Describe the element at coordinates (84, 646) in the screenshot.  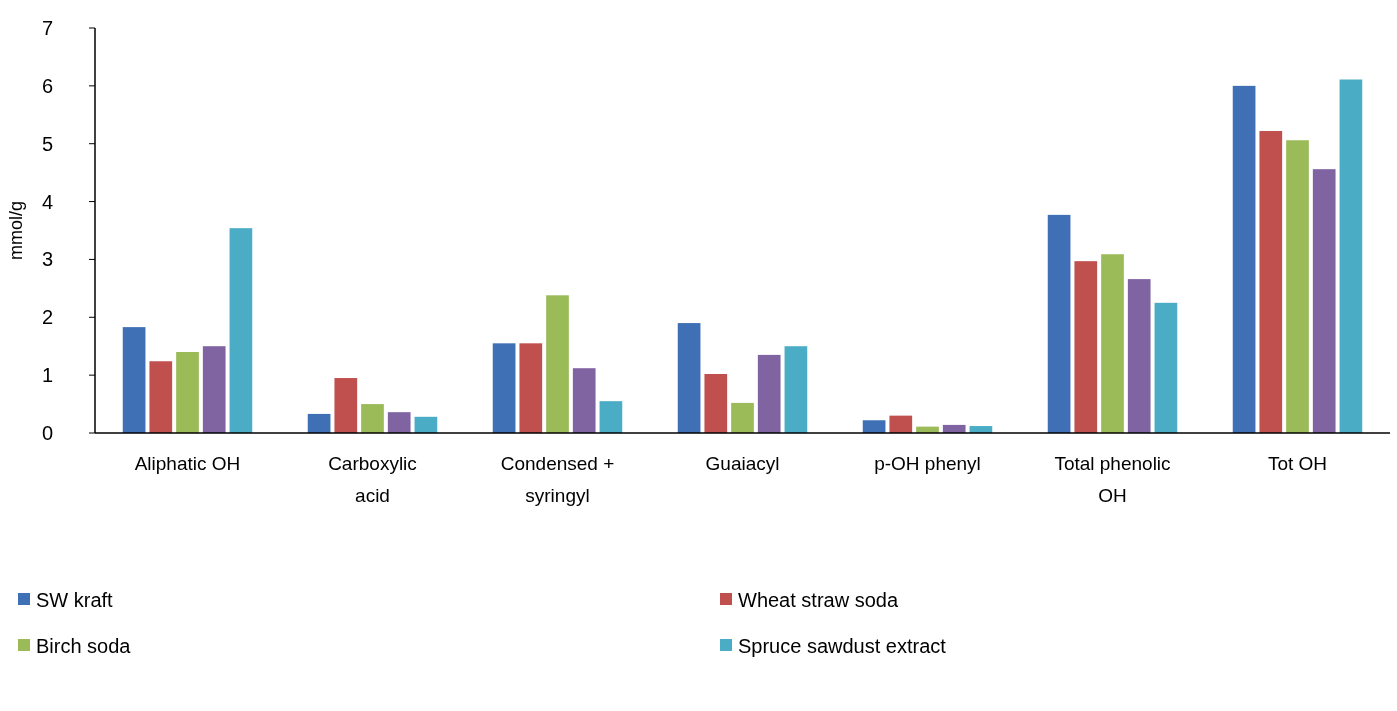
I see `legend-label: Birch soda` at that location.